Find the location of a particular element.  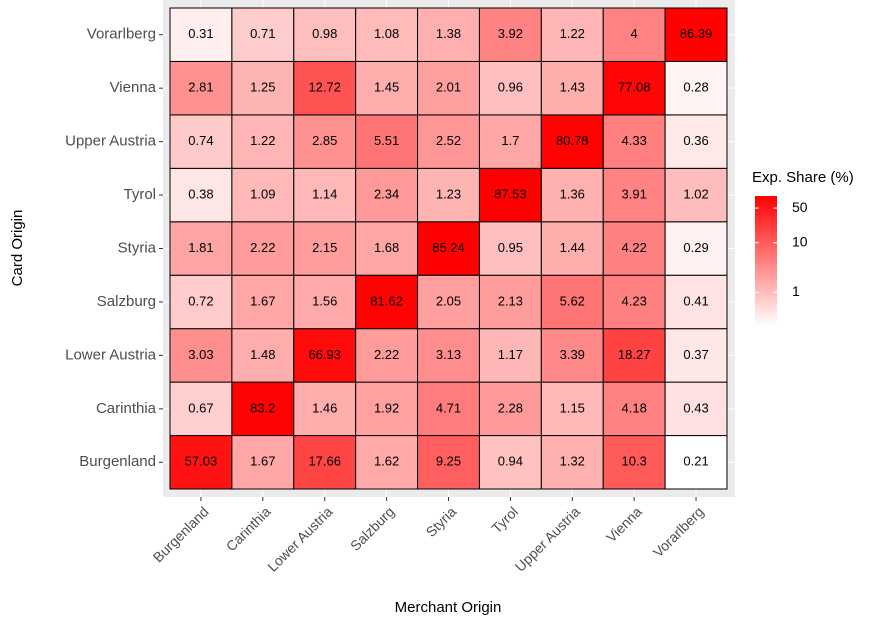

cell-label: 1.23 is located at coordinates (448, 193).